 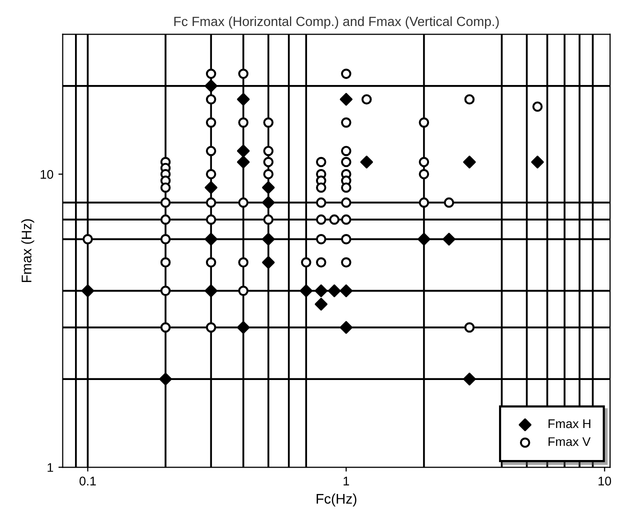 I want to click on x-tick-label: 1, so click(x=347, y=481).